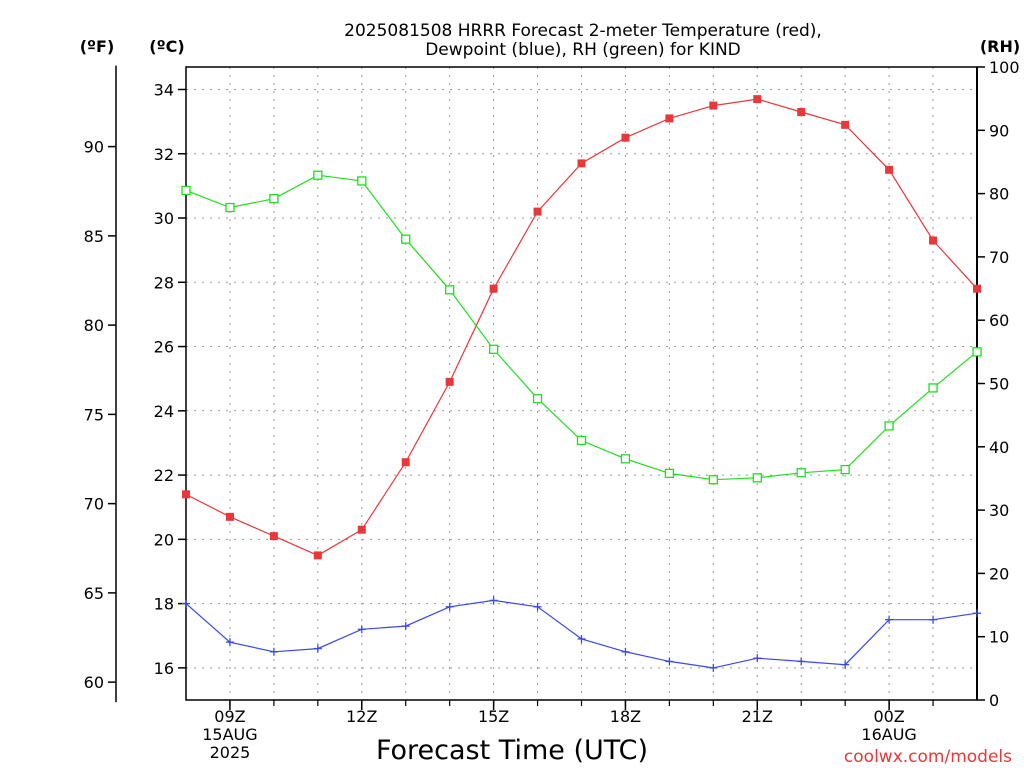  Describe the element at coordinates (999, 637) in the screenshot. I see `rh-tick-label: 10` at that location.